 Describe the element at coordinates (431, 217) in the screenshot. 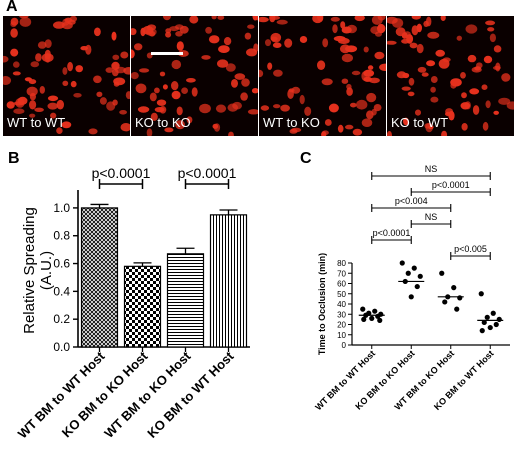

I see `significance-label: NS` at that location.